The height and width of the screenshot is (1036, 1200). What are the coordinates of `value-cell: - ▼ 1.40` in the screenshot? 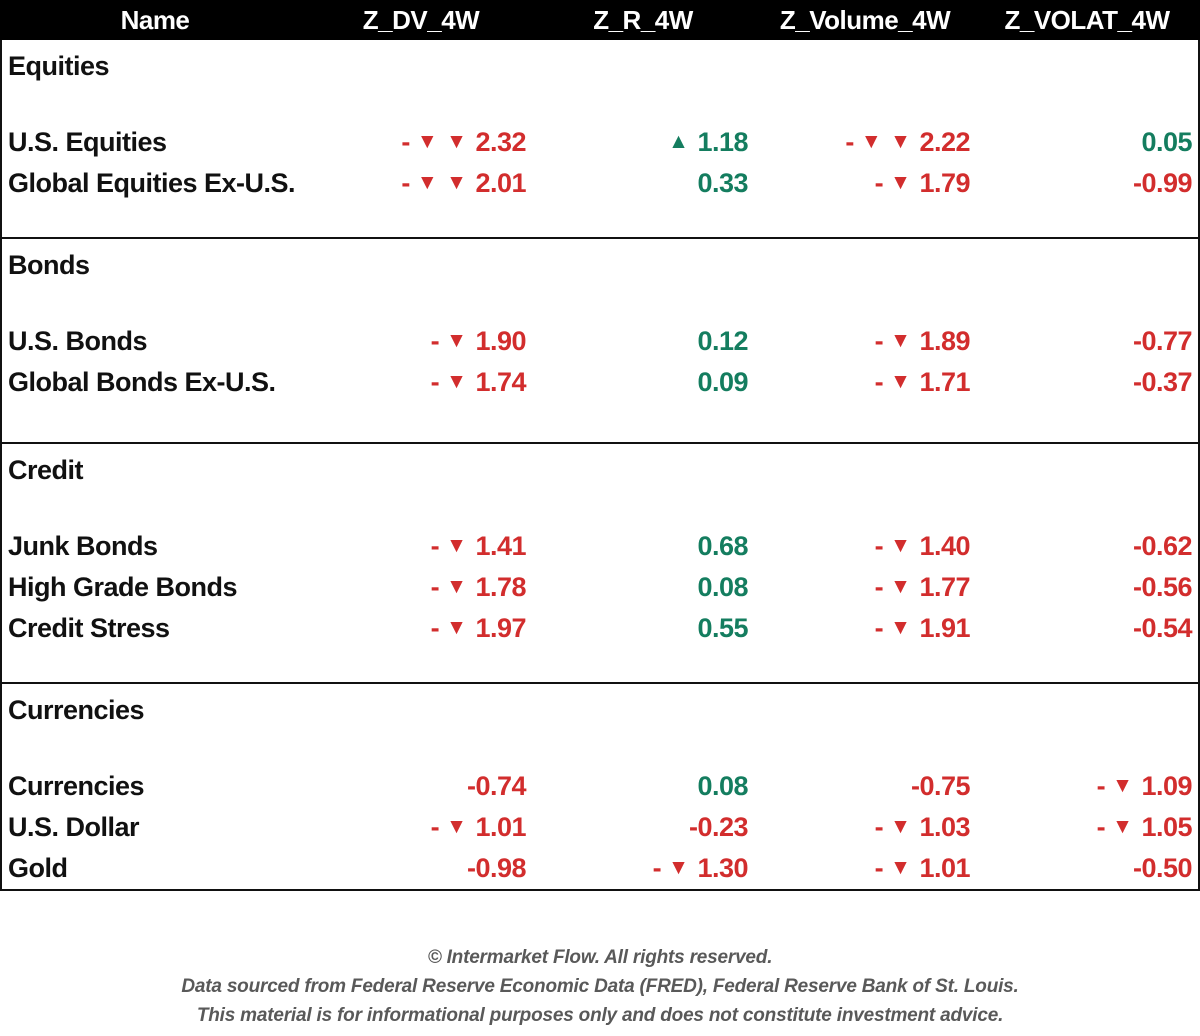 It's located at (863, 546).